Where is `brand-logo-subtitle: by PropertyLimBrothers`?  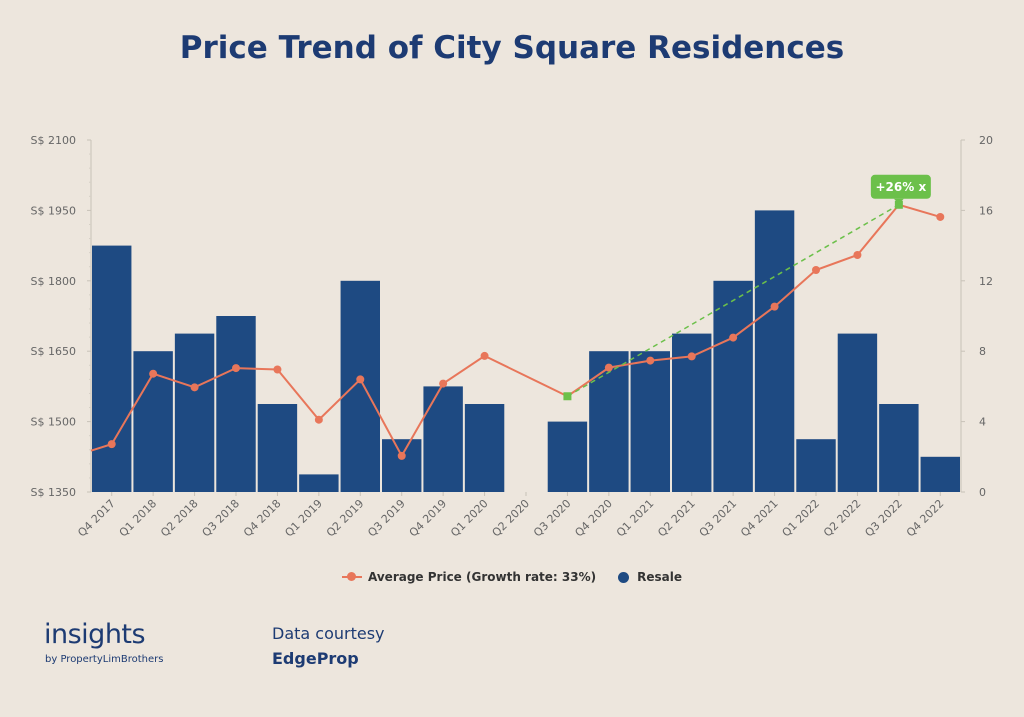
brand-logo-subtitle: by PropertyLimBrothers is located at coordinates (104, 659).